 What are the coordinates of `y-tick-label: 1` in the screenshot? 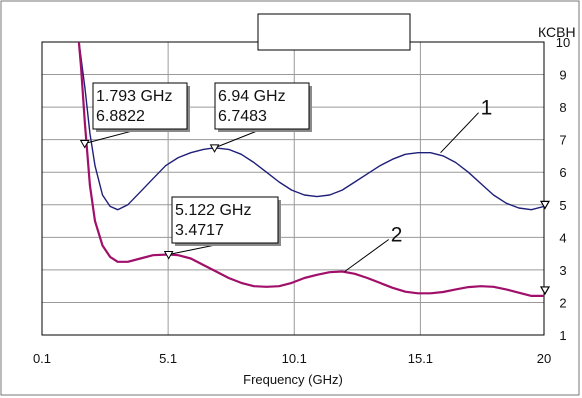 It's located at (562, 335).